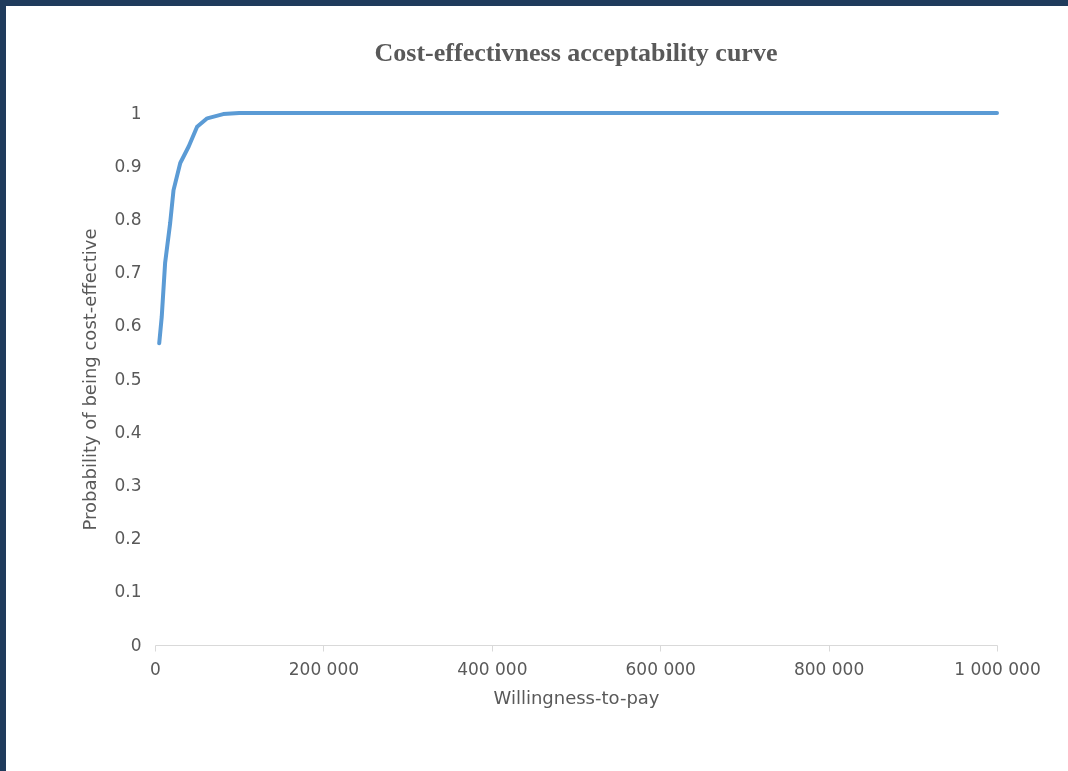 The image size is (1068, 771). Describe the element at coordinates (660, 668) in the screenshot. I see `x-tick-label: 600 000` at that location.